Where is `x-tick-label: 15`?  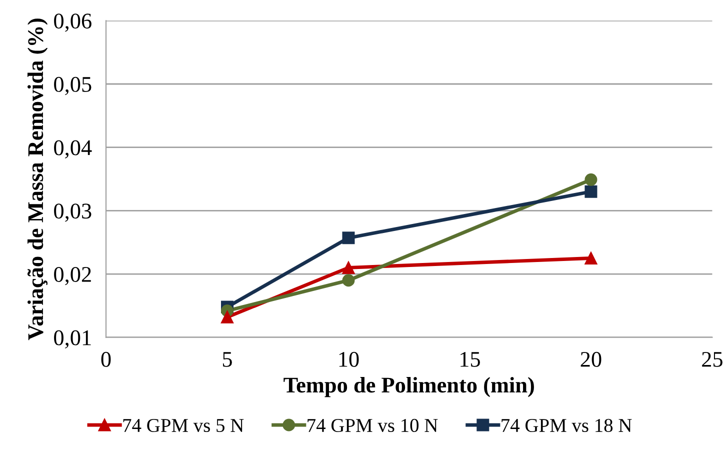 x-tick-label: 15 is located at coordinates (470, 359).